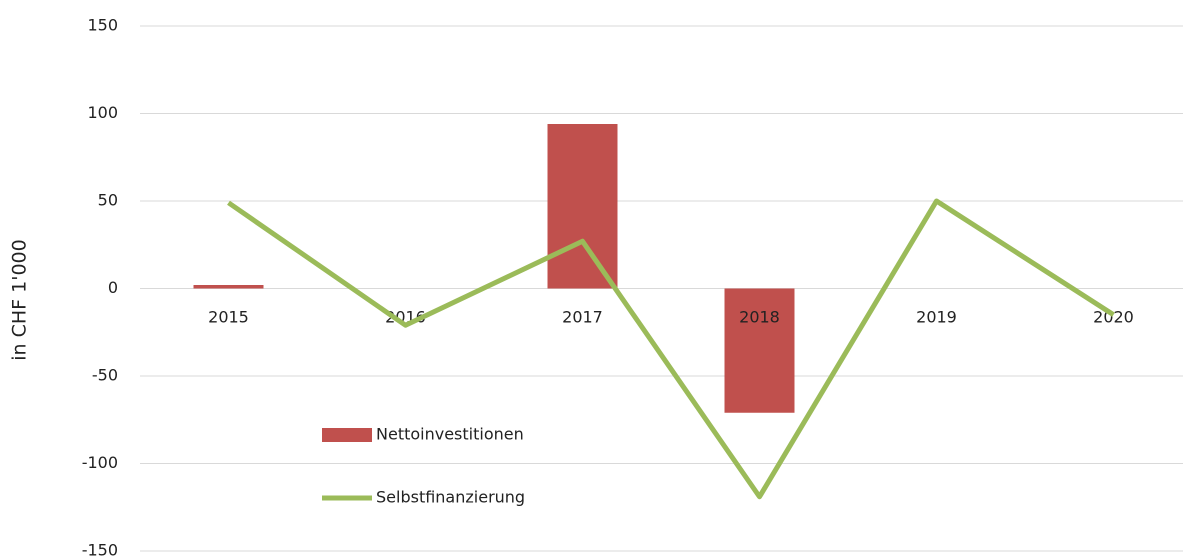 The image size is (1189, 558). What do you see at coordinates (108, 200) in the screenshot?
I see `y-tick-label: 50` at bounding box center [108, 200].